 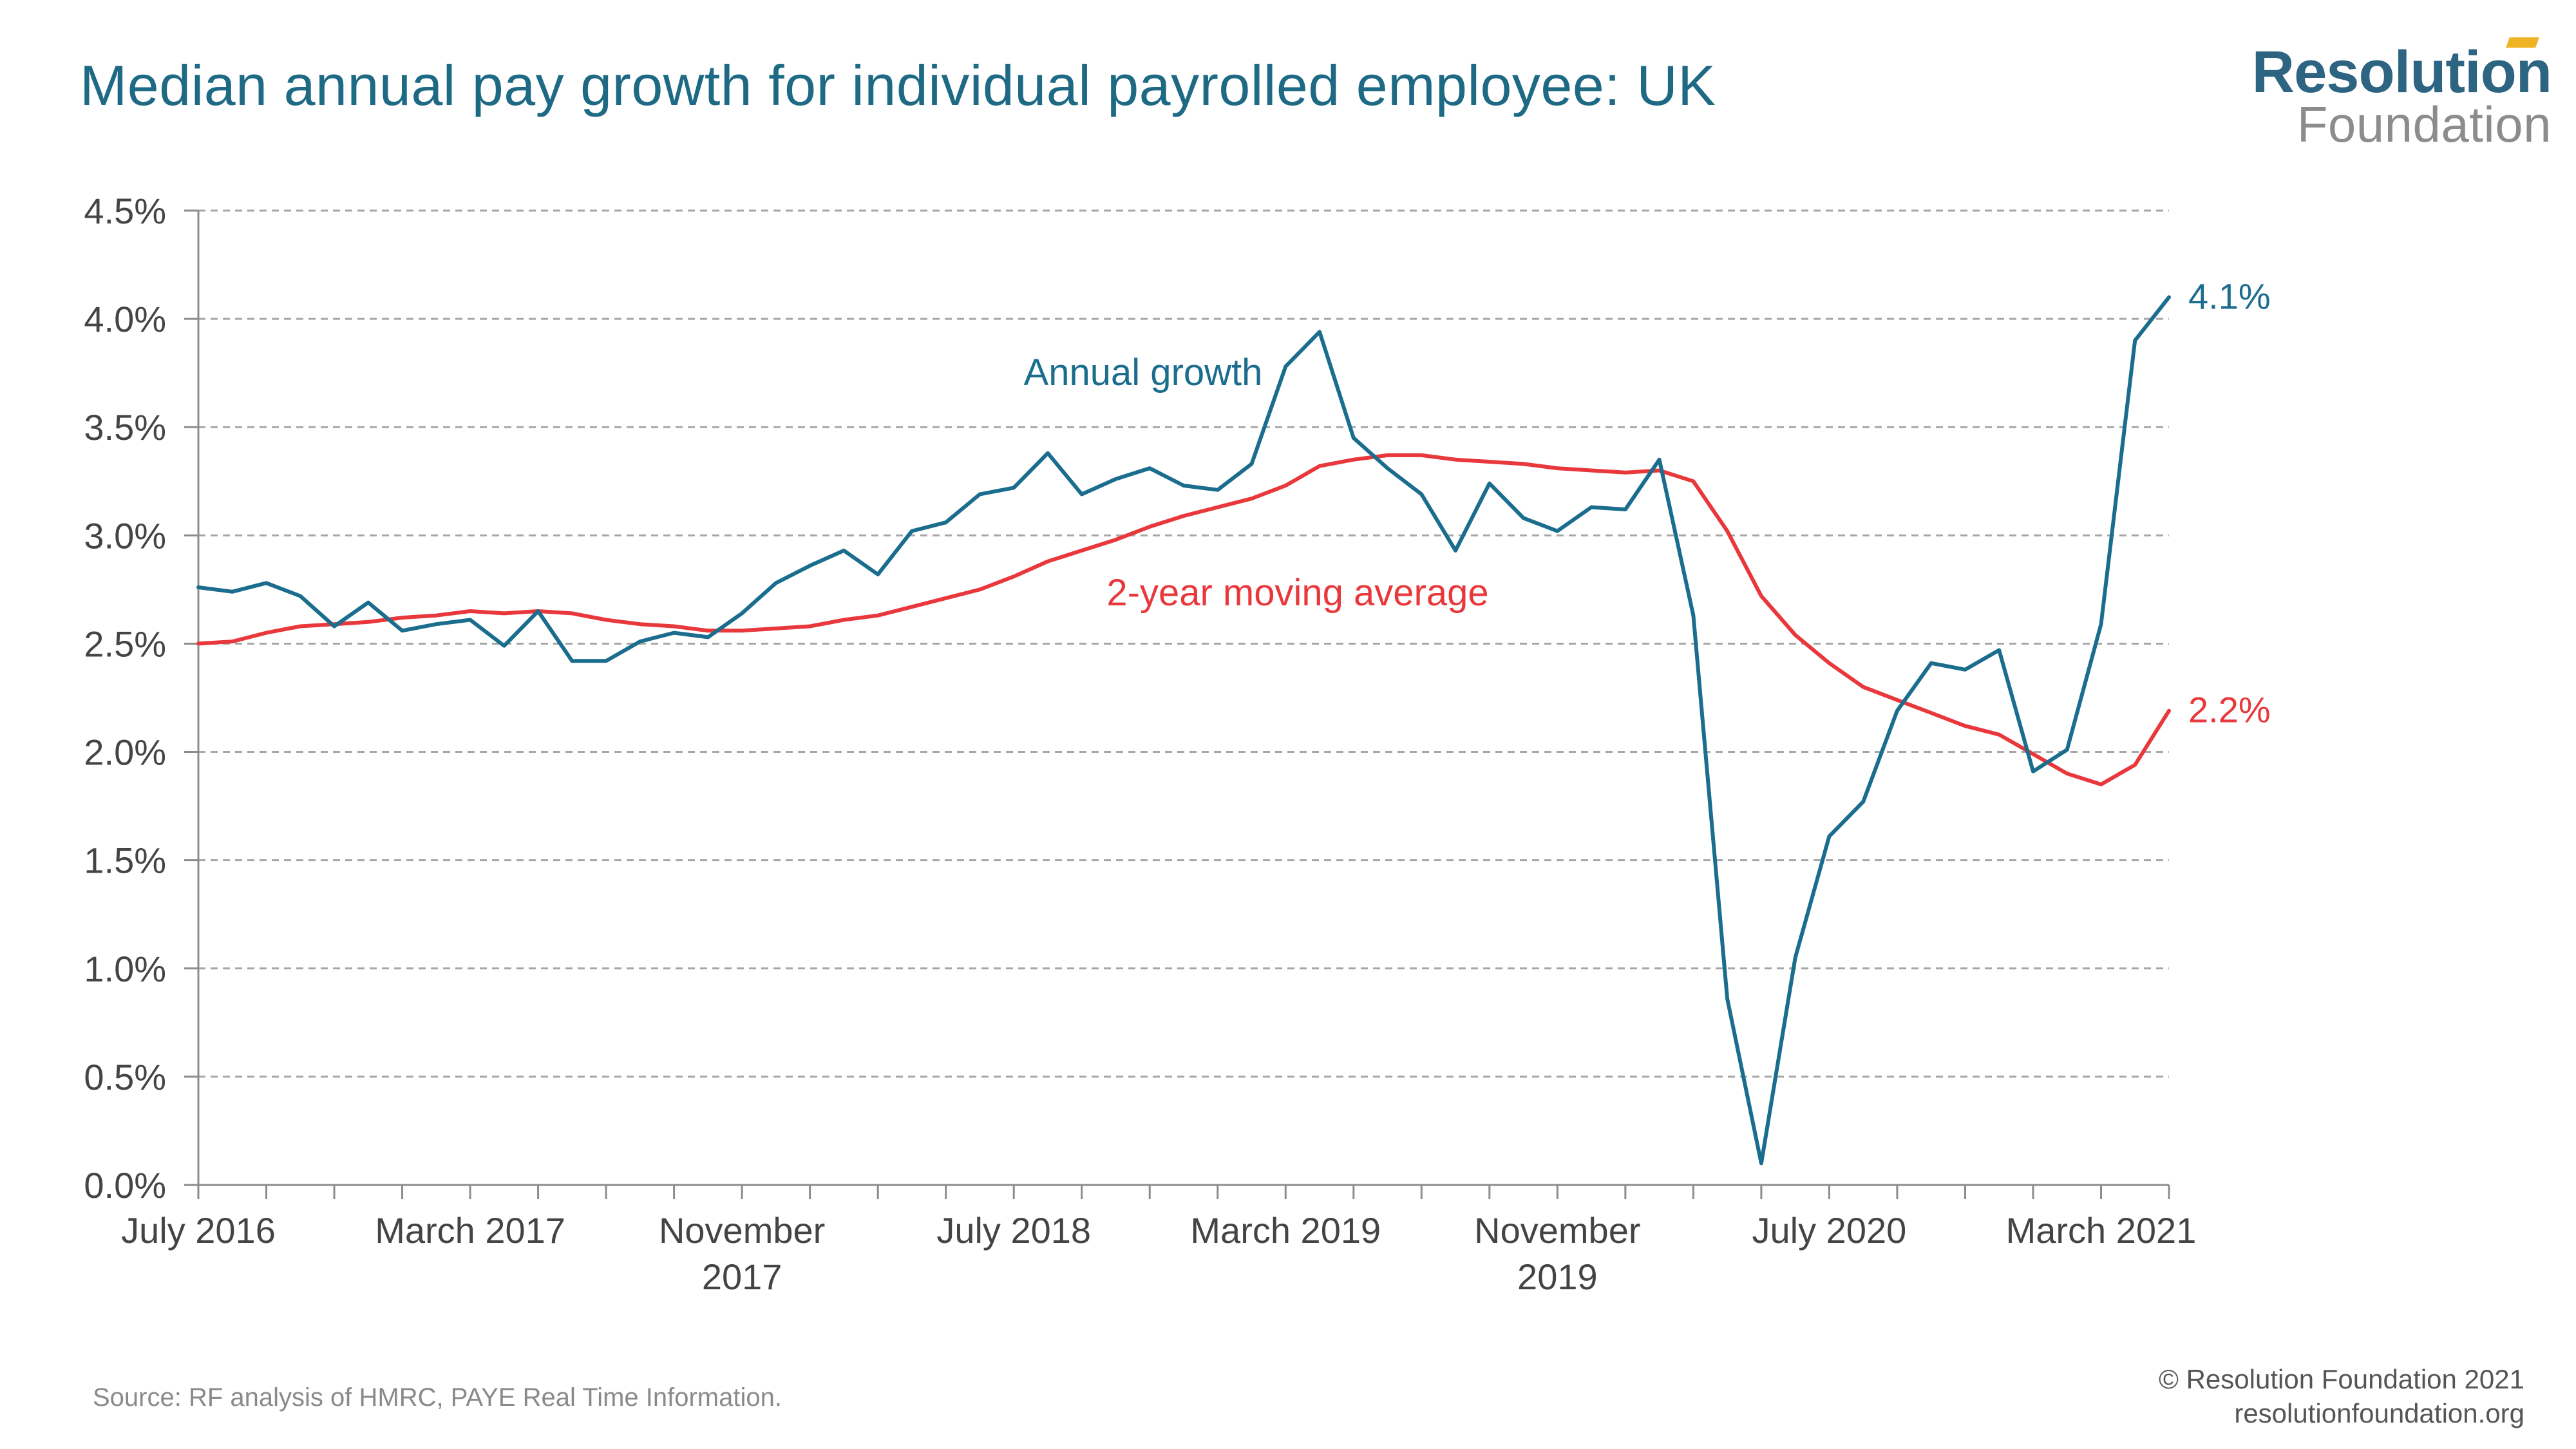 What do you see at coordinates (125, 428) in the screenshot?
I see `y-tick-label: 3.5%` at bounding box center [125, 428].